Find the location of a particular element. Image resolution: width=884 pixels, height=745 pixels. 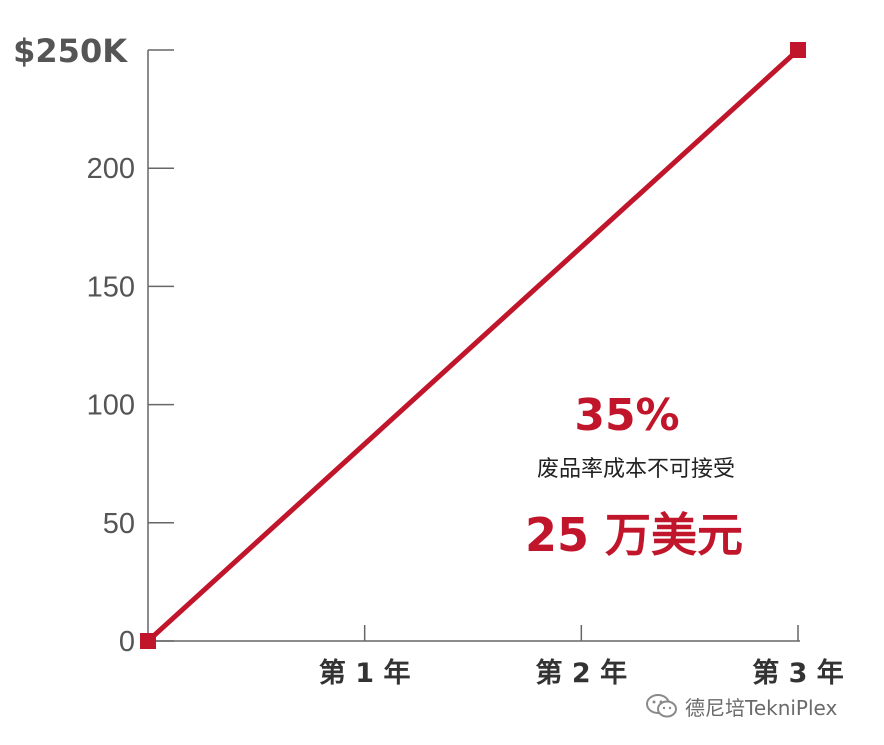

end-point-marker is located at coordinates (798, 50).